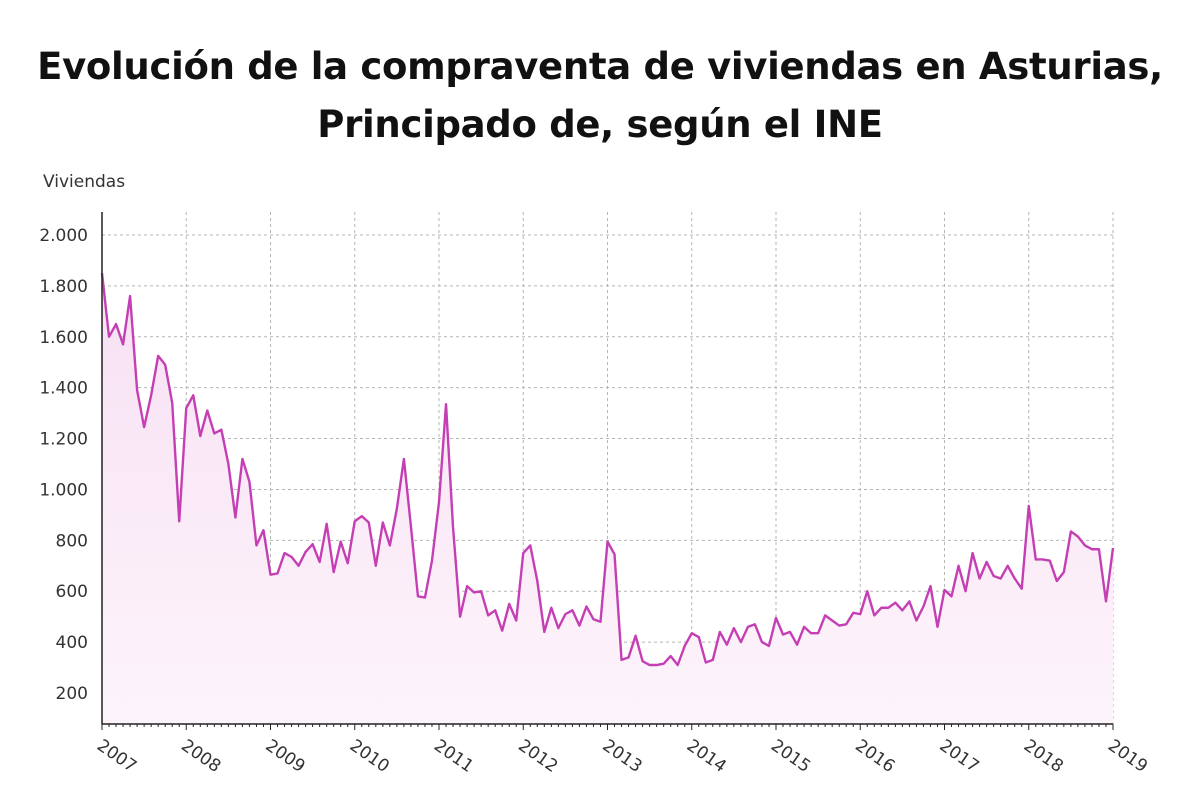 The image size is (1200, 808). Describe the element at coordinates (600, 124) in the screenshot. I see `chart-title-line-2: Principado de, según el INE` at that location.